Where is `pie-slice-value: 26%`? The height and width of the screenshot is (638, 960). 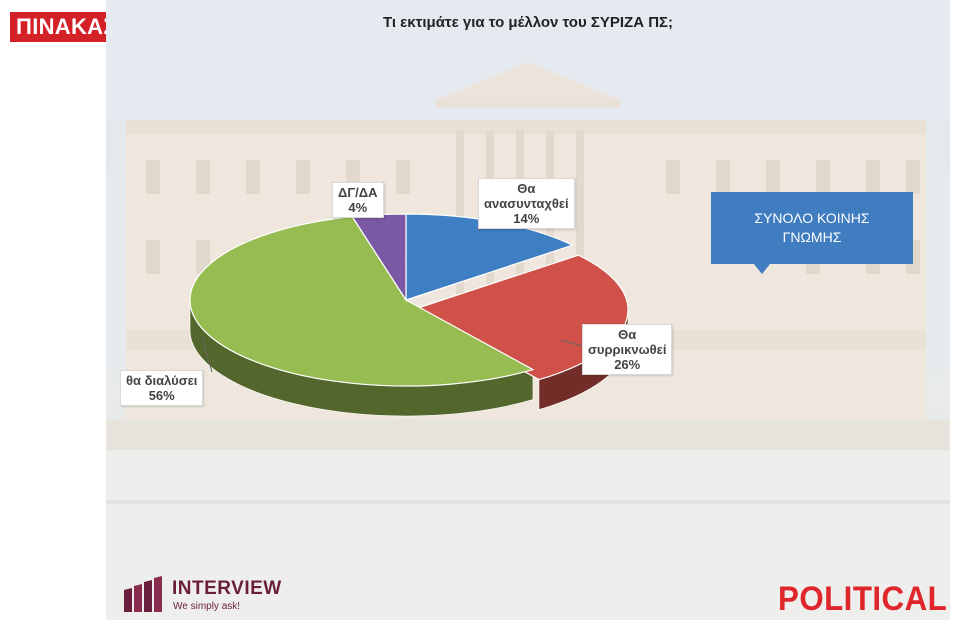 pie-slice-value: 26% is located at coordinates (627, 364).